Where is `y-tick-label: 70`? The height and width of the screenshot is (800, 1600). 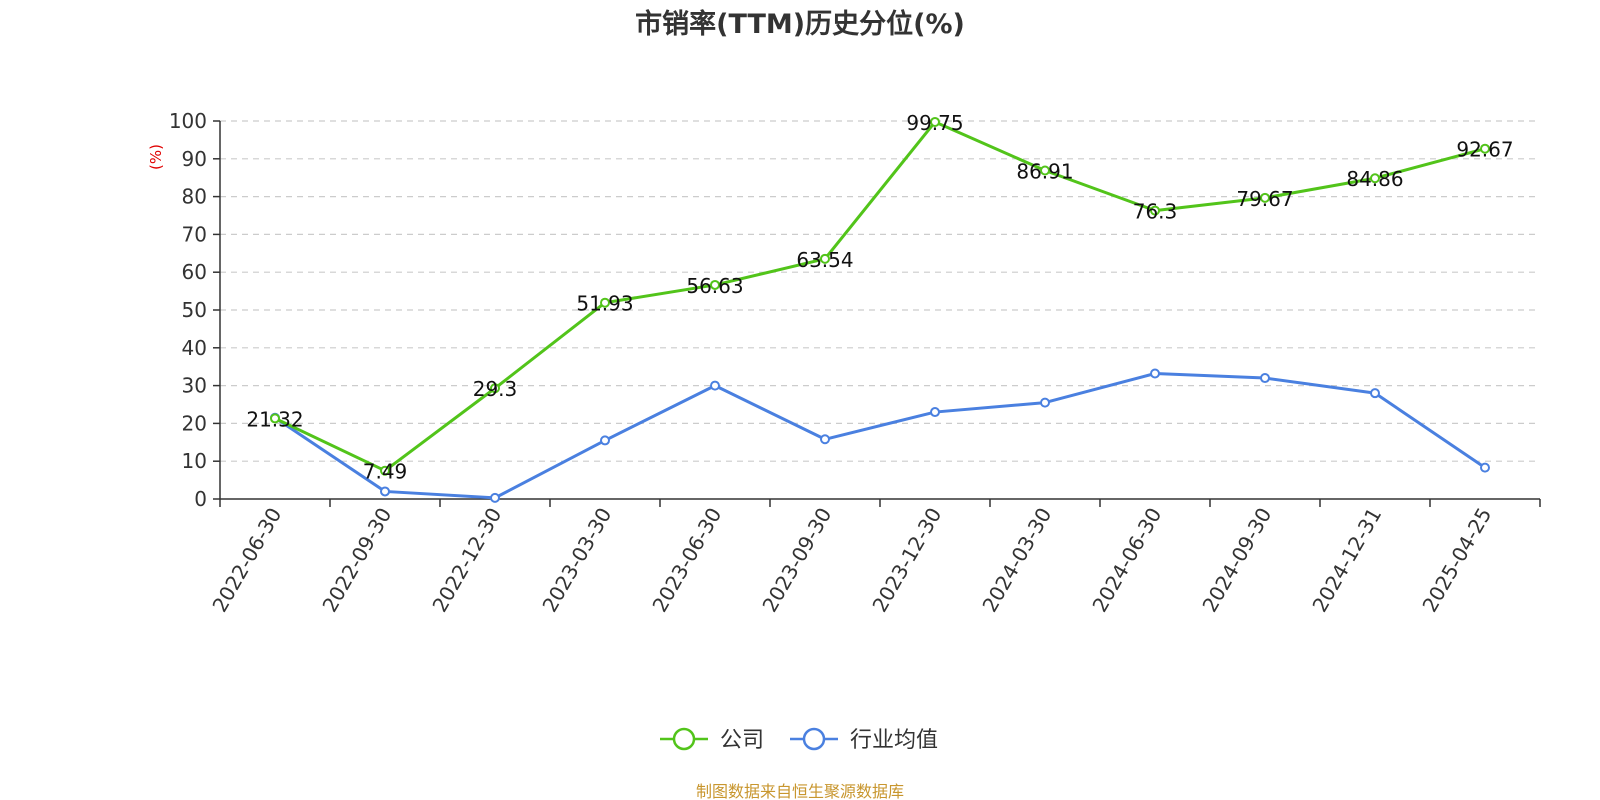
y-tick-label: 70 is located at coordinates (194, 234).